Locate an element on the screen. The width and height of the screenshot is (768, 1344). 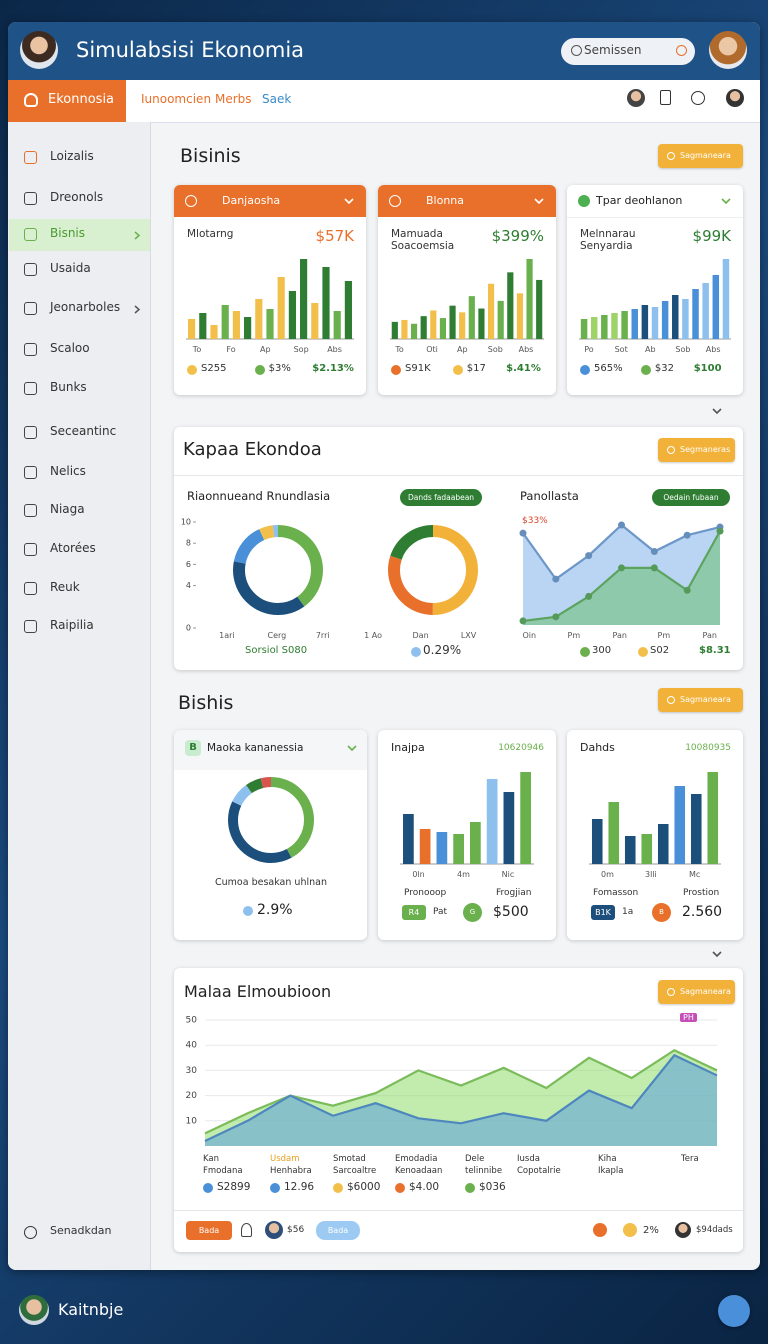
x-tick-label: Pan is located at coordinates (619, 635).